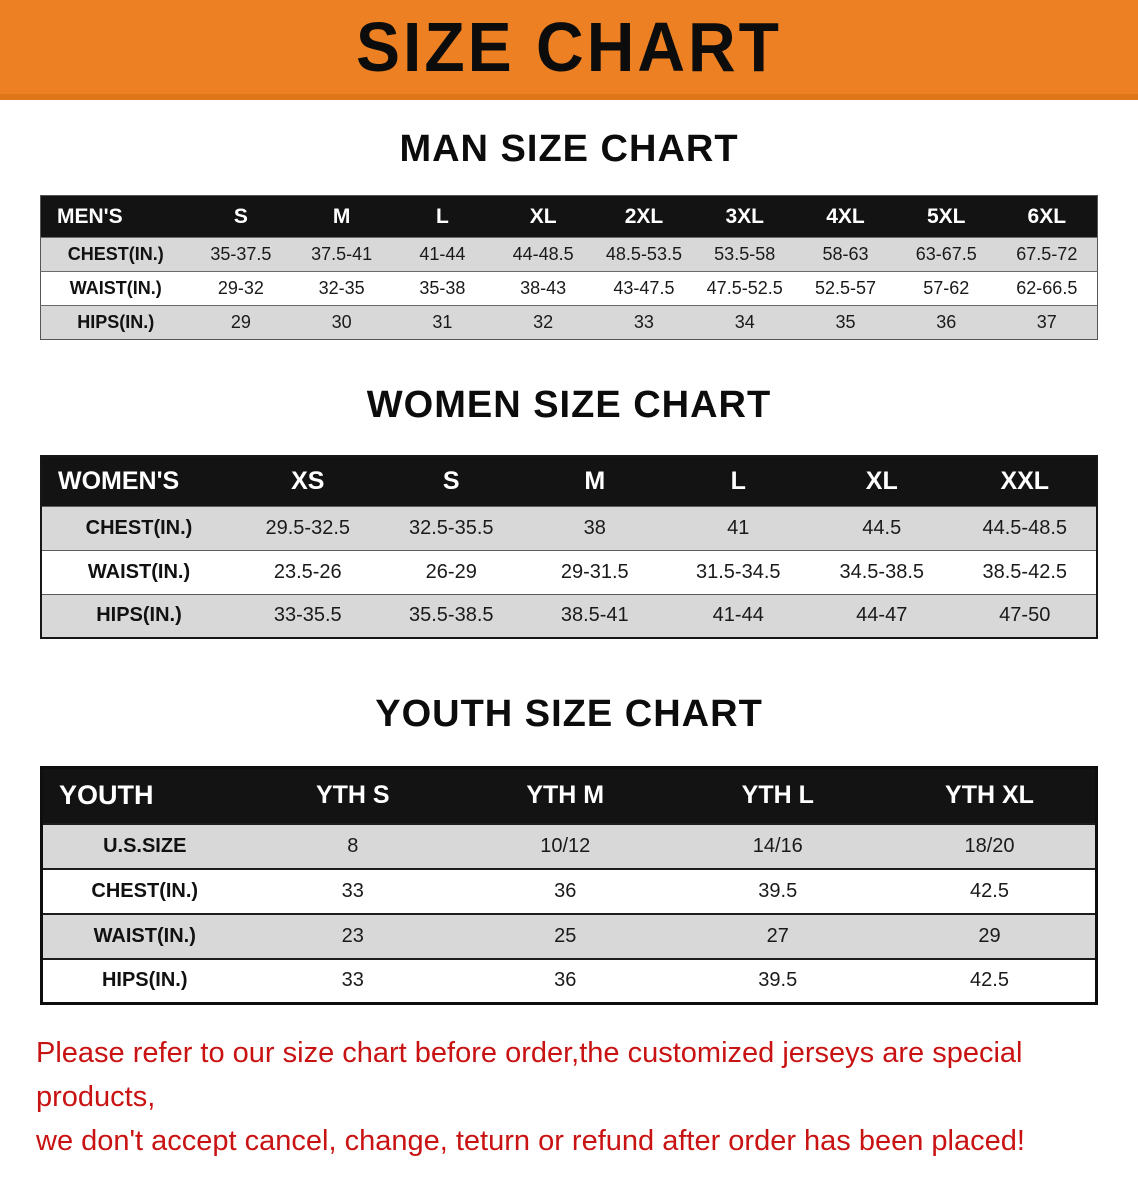 The image size is (1138, 1185). Describe the element at coordinates (569, 149) in the screenshot. I see `men-section-title: MAN SIZE CHART` at that location.